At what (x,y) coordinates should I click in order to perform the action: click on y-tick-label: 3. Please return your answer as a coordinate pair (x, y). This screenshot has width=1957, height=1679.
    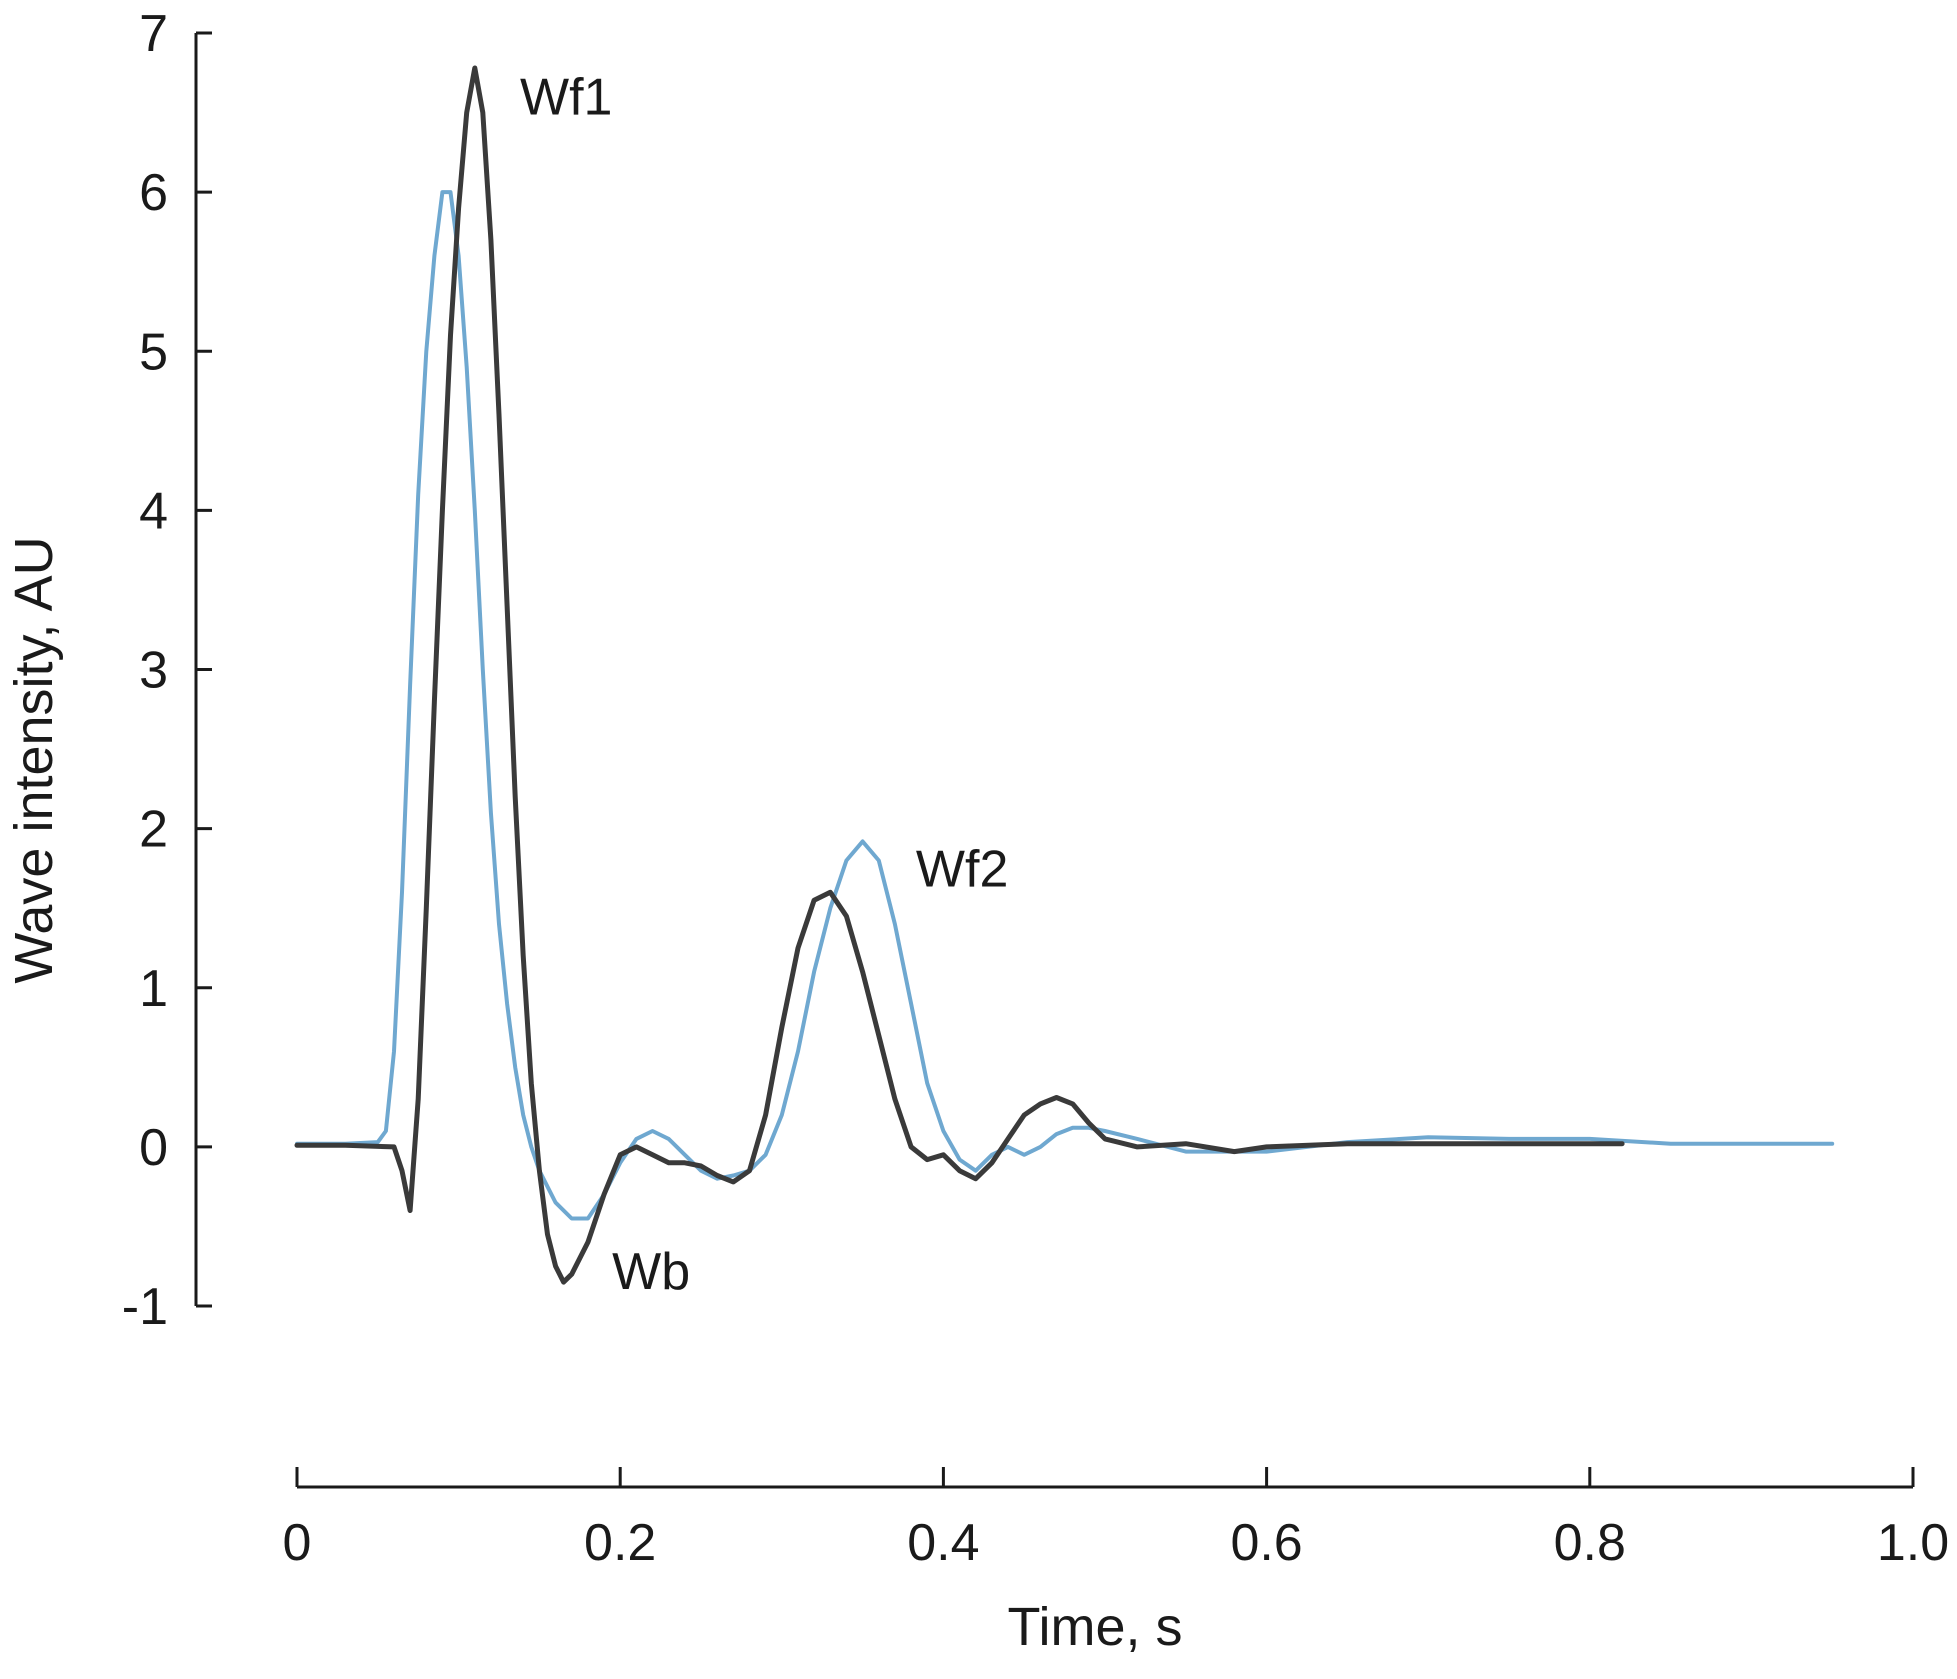
    Looking at the image, I should click on (153, 671).